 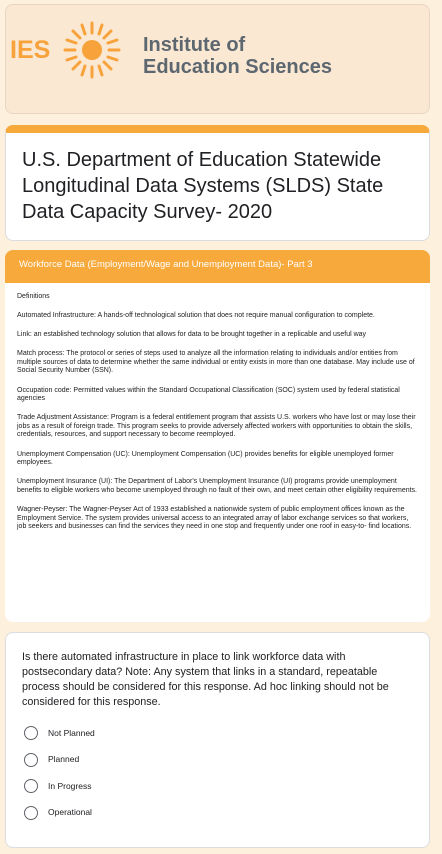 What do you see at coordinates (194, 45) in the screenshot?
I see `logo-name: Institute of` at bounding box center [194, 45].